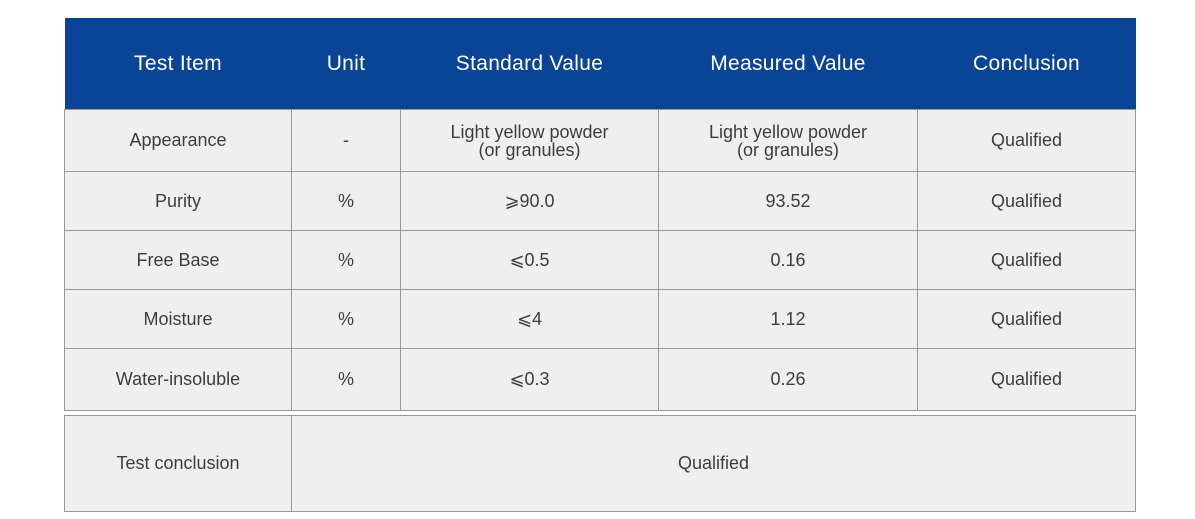  Describe the element at coordinates (178, 463) in the screenshot. I see `test-conclusion-label: Test conclusion` at that location.